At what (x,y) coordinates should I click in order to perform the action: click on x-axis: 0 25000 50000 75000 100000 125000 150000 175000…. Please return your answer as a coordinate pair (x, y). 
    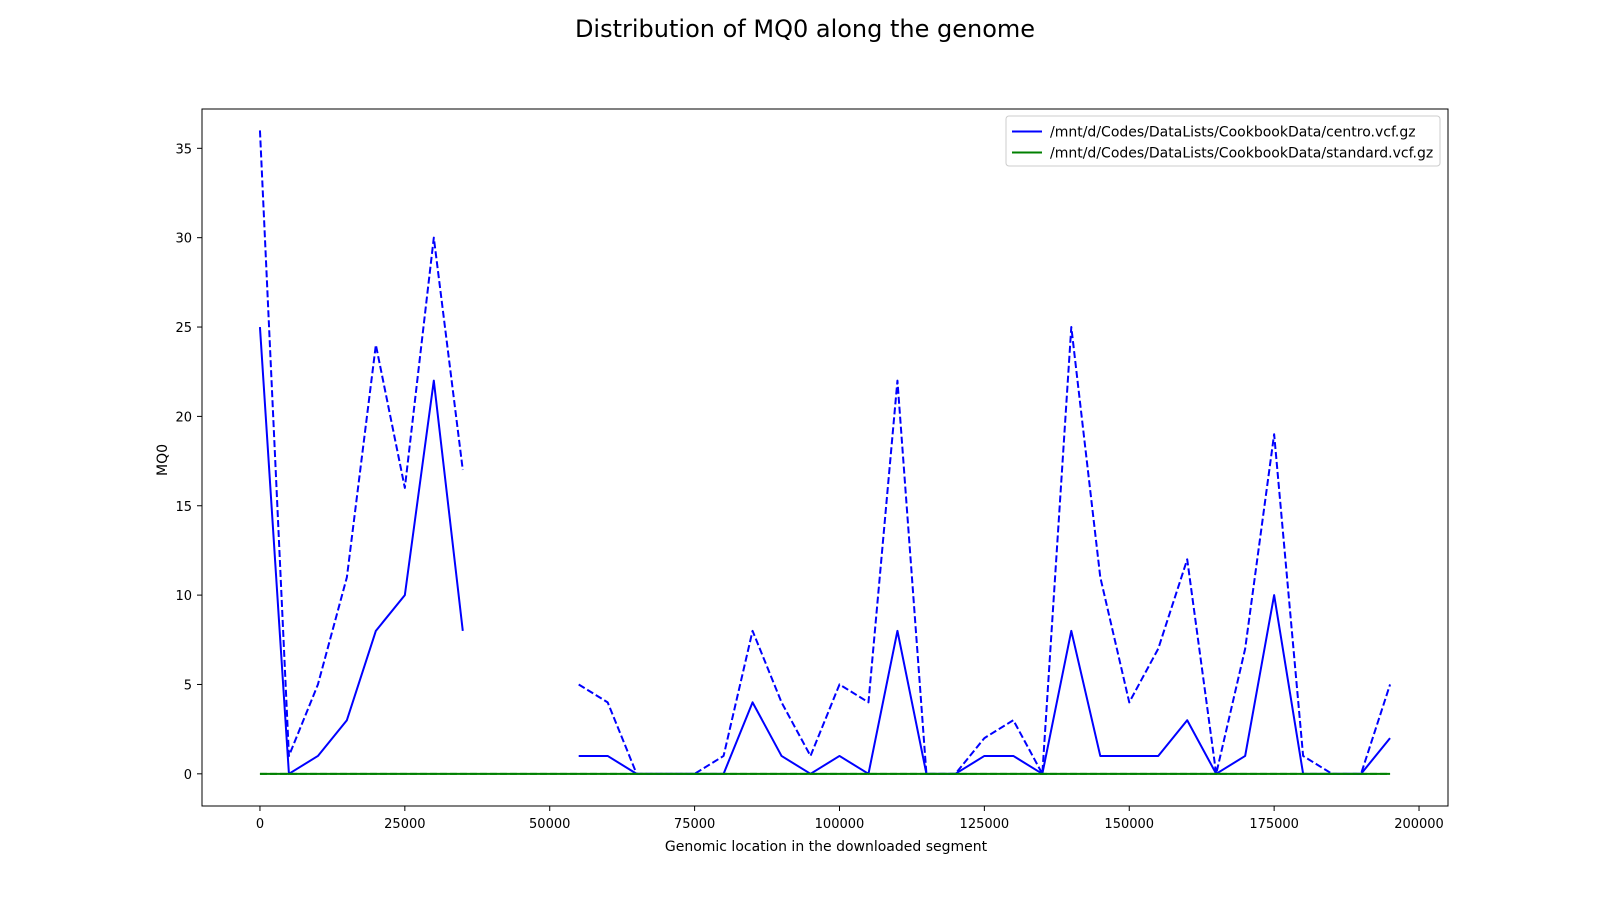
    Looking at the image, I should click on (850, 819).